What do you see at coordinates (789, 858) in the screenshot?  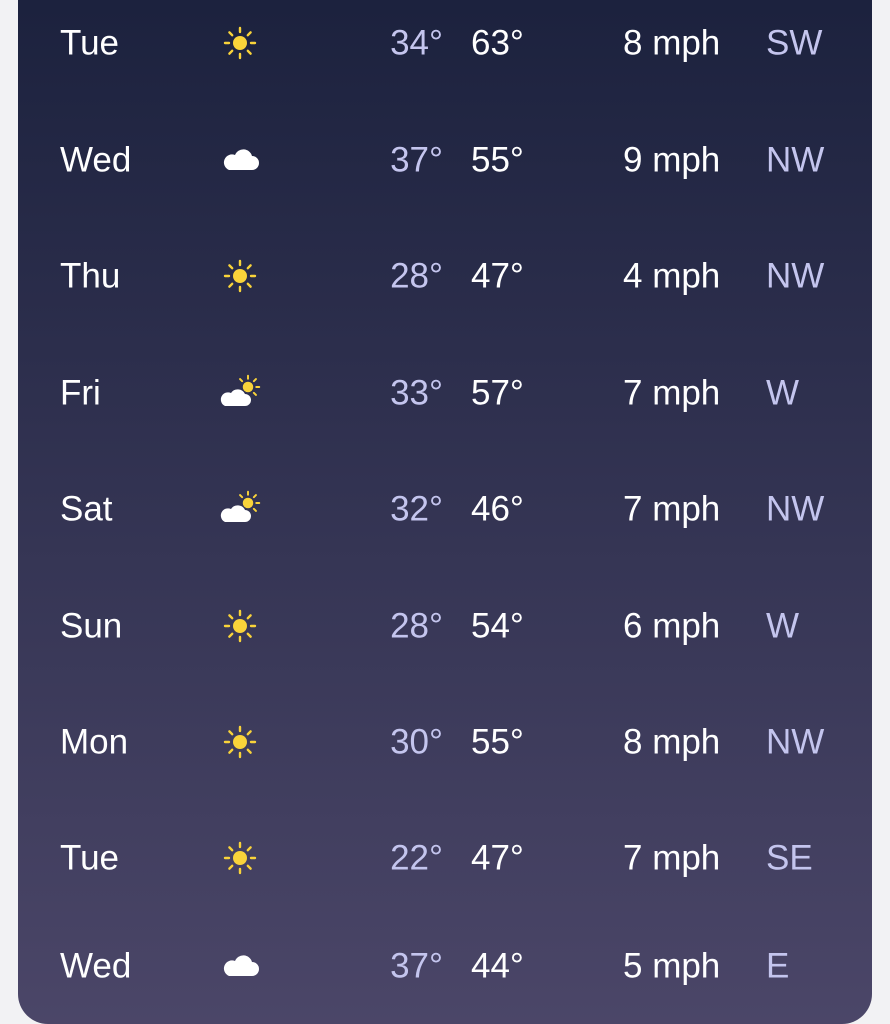 I see `wind-direction: SE` at bounding box center [789, 858].